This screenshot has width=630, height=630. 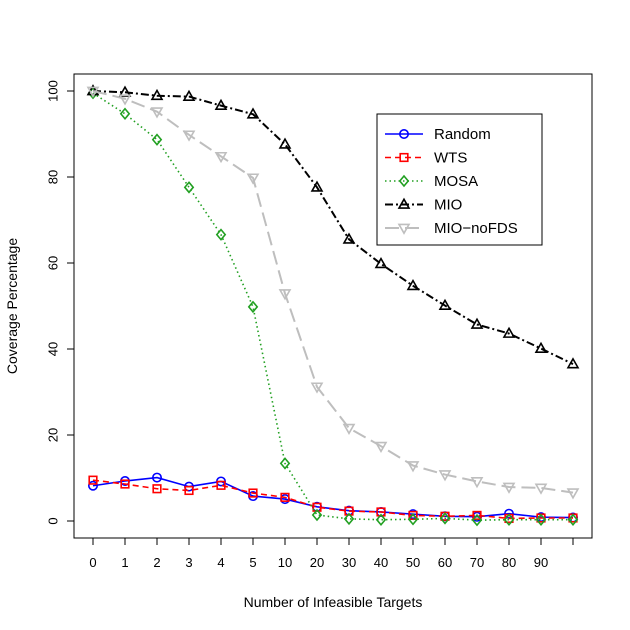 What do you see at coordinates (477, 562) in the screenshot?
I see `x-tick-label: 70` at bounding box center [477, 562].